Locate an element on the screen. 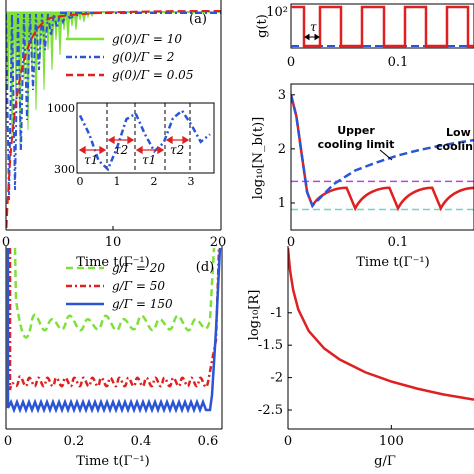  inset-tau-1a: τ1 is located at coordinates (91, 160).